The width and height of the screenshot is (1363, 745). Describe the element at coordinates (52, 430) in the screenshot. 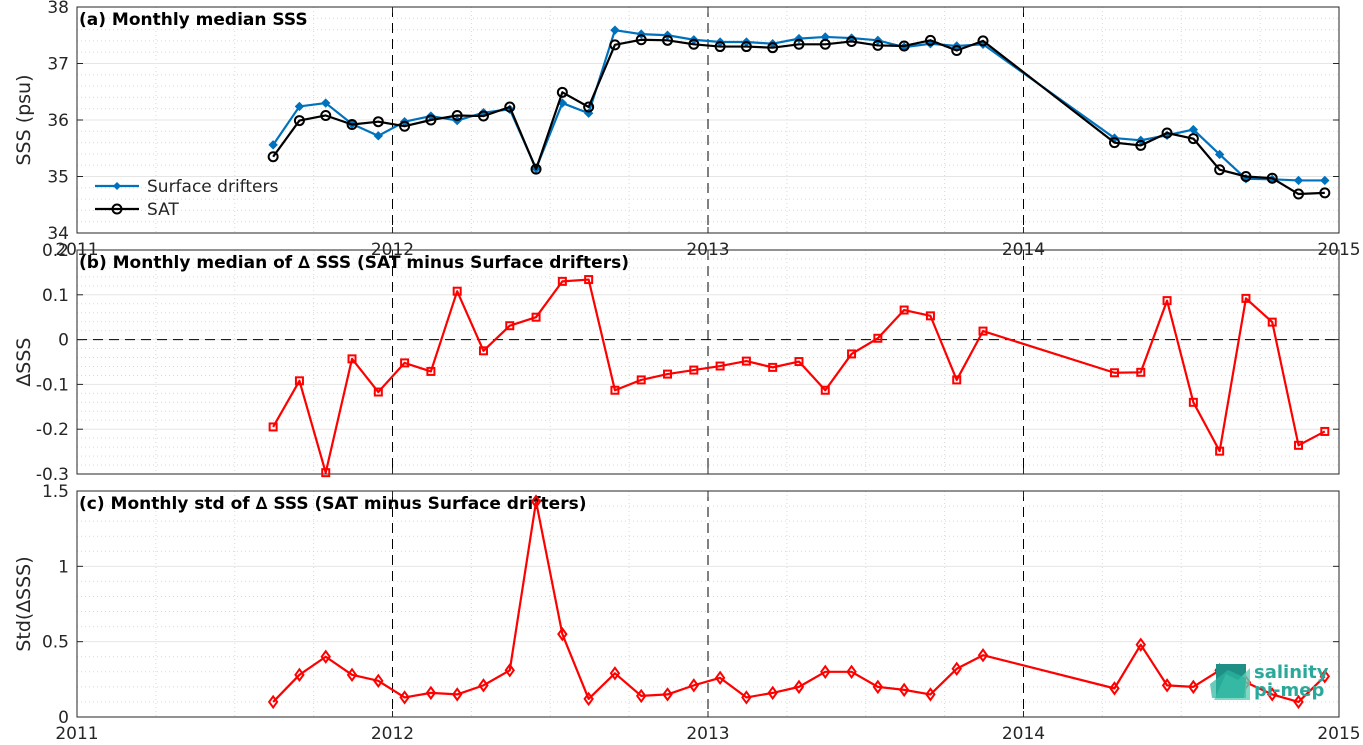

I see `y-tick-label: -0.2` at that location.